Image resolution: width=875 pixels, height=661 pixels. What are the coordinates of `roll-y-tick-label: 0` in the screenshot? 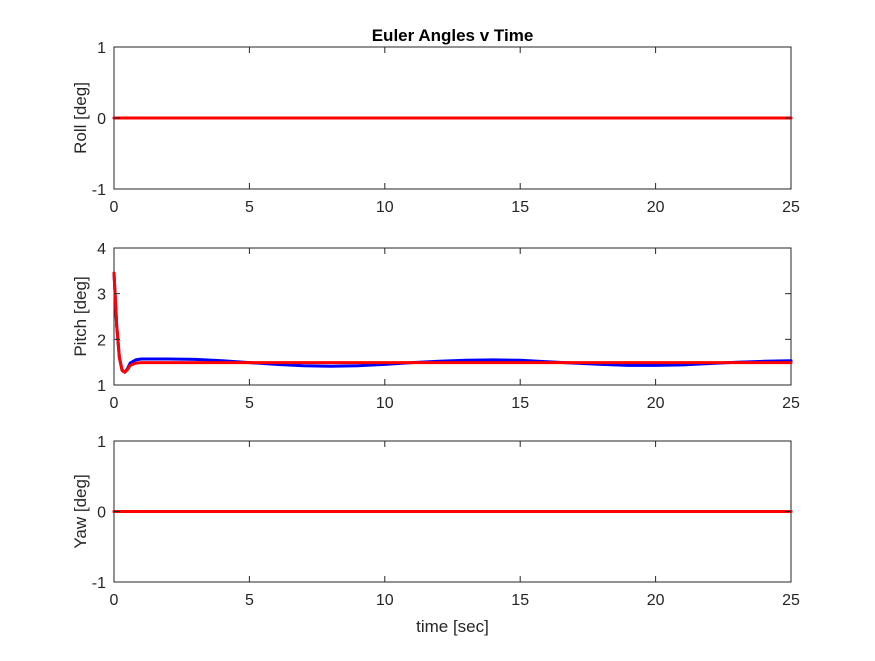 It's located at (101, 119).